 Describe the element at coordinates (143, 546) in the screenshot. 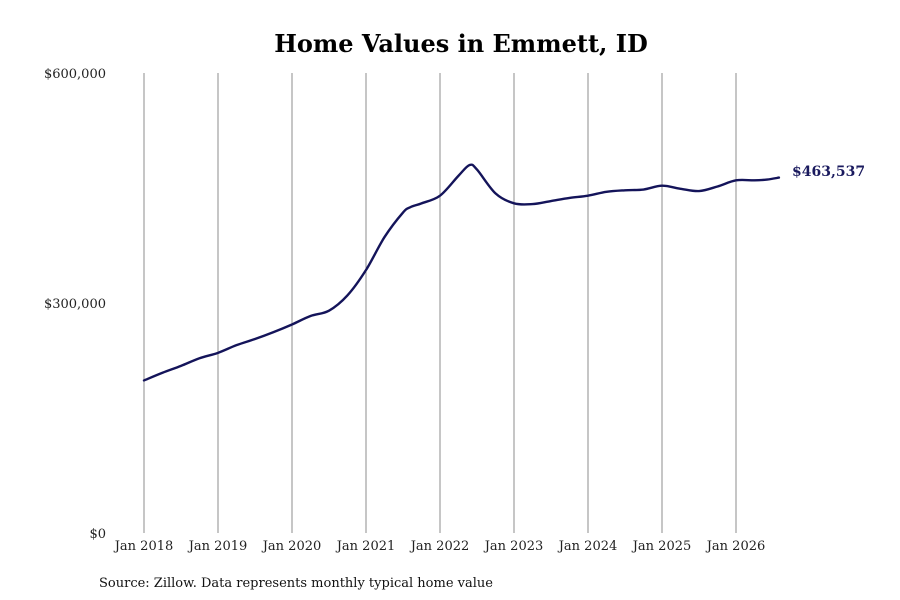

I see `x-tick-label: Jan 2018` at that location.